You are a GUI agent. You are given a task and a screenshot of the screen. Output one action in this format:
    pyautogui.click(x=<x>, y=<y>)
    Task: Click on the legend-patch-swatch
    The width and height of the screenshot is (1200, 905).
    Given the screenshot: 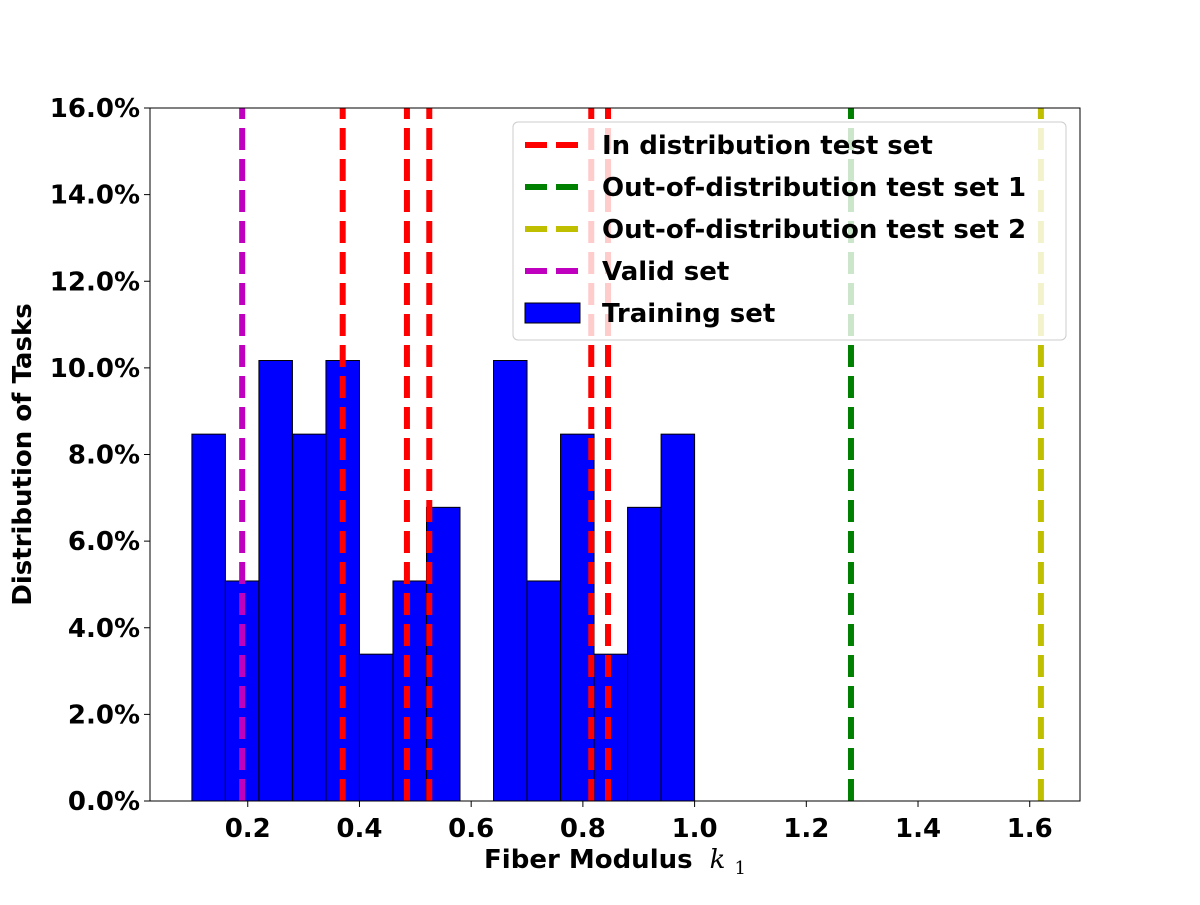 What is the action you would take?
    pyautogui.click(x=552, y=313)
    